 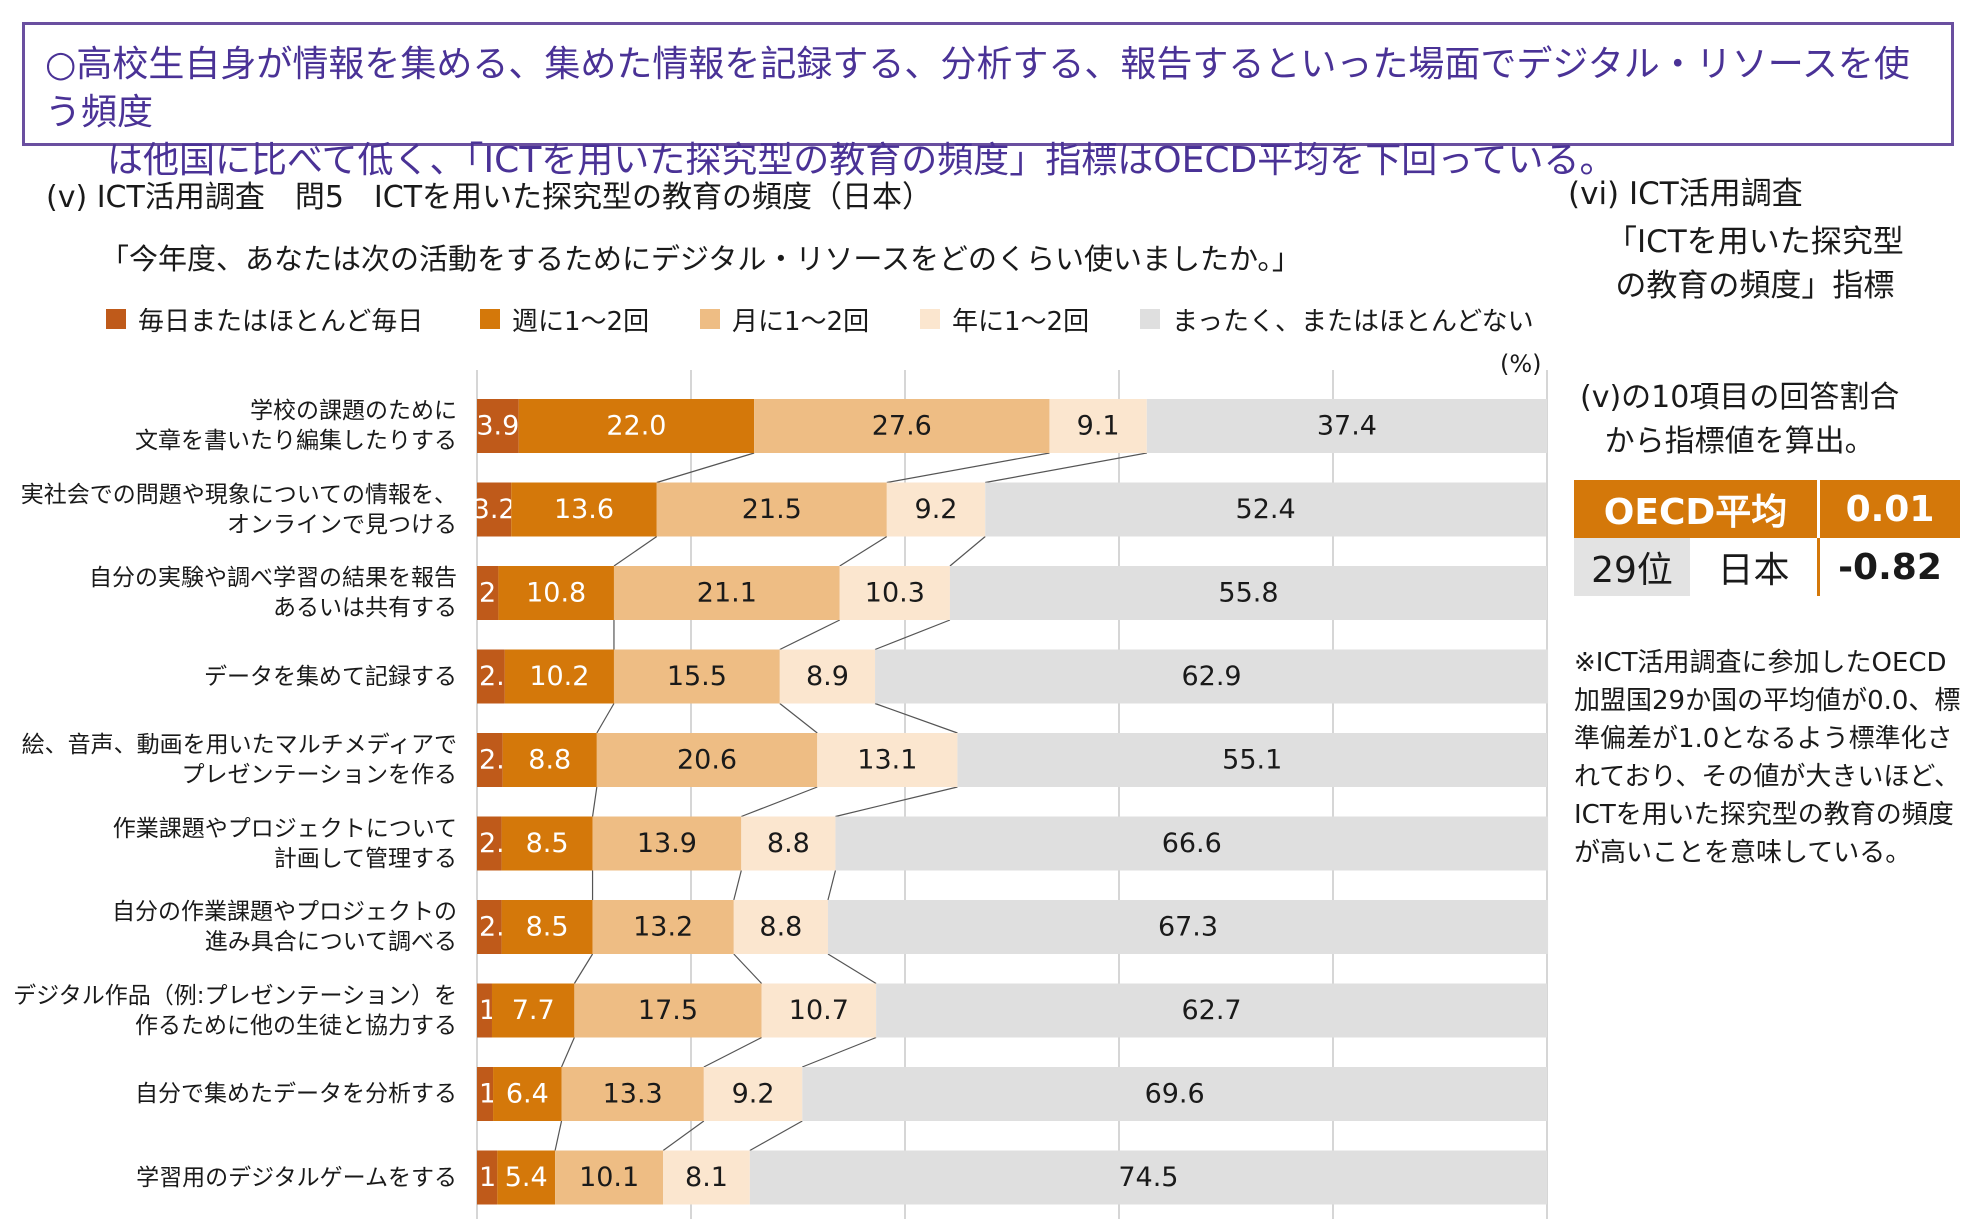 What do you see at coordinates (296, 441) in the screenshot?
I see `row-label-line: 文章を書いたり編集したりする` at bounding box center [296, 441].